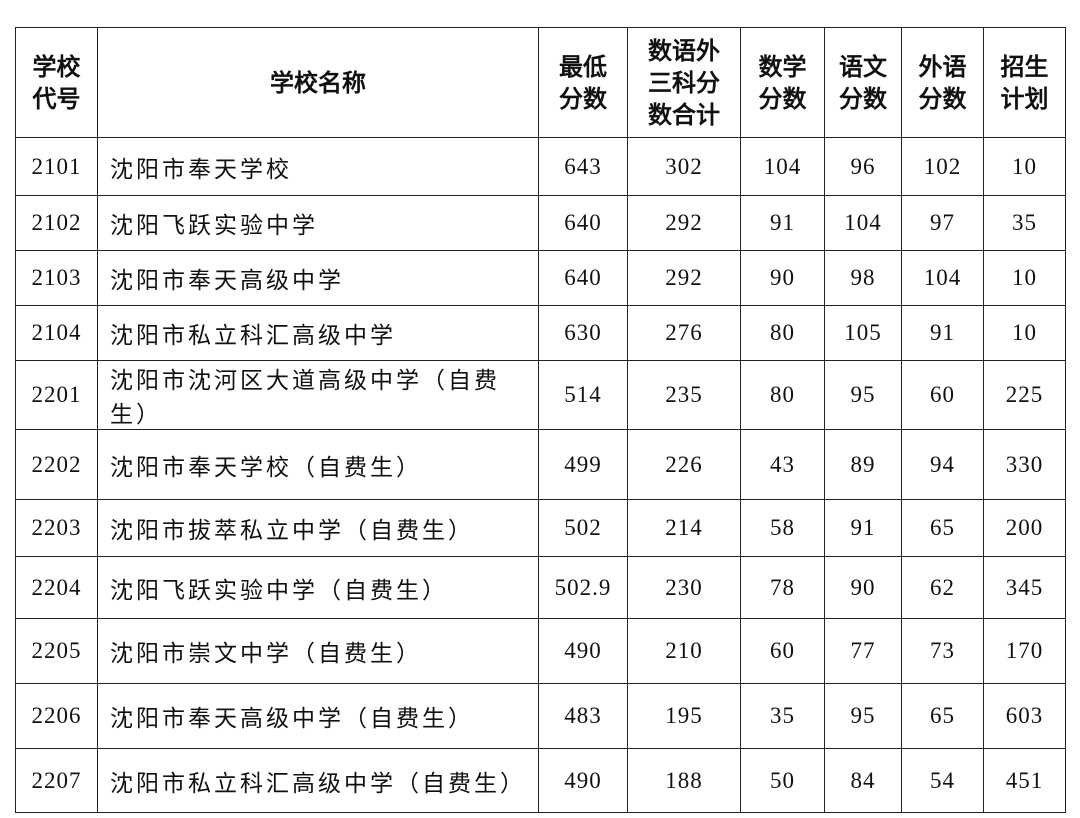 The height and width of the screenshot is (818, 1080). I want to click on table-row: 2201 沈阳市沈河区大道高级中学（自费生） 514 235 80 95 60 225, so click(540, 395).